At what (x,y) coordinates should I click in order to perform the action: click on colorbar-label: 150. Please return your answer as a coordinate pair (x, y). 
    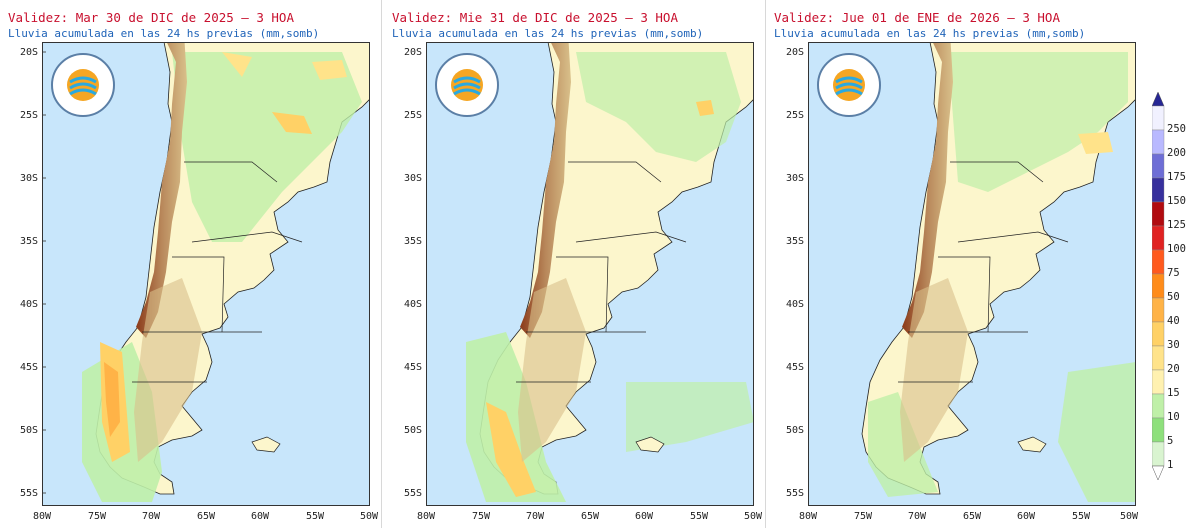
    Looking at the image, I should click on (1176, 201).